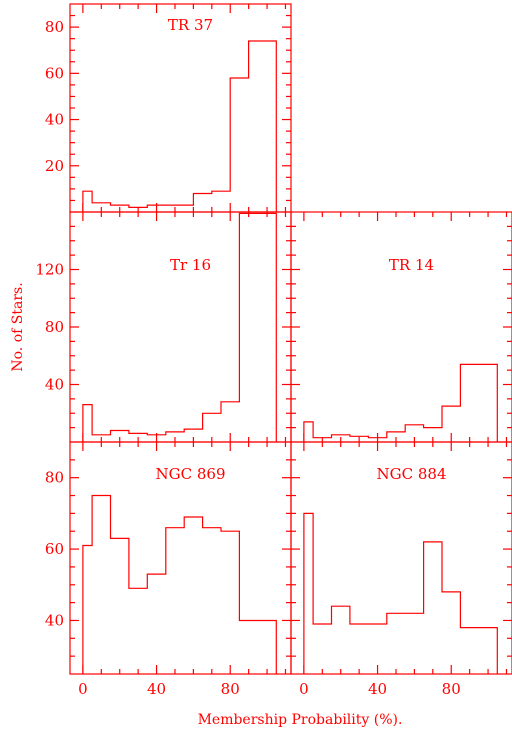 The height and width of the screenshot is (732, 512). I want to click on panel-title: Tr 16, so click(190, 265).